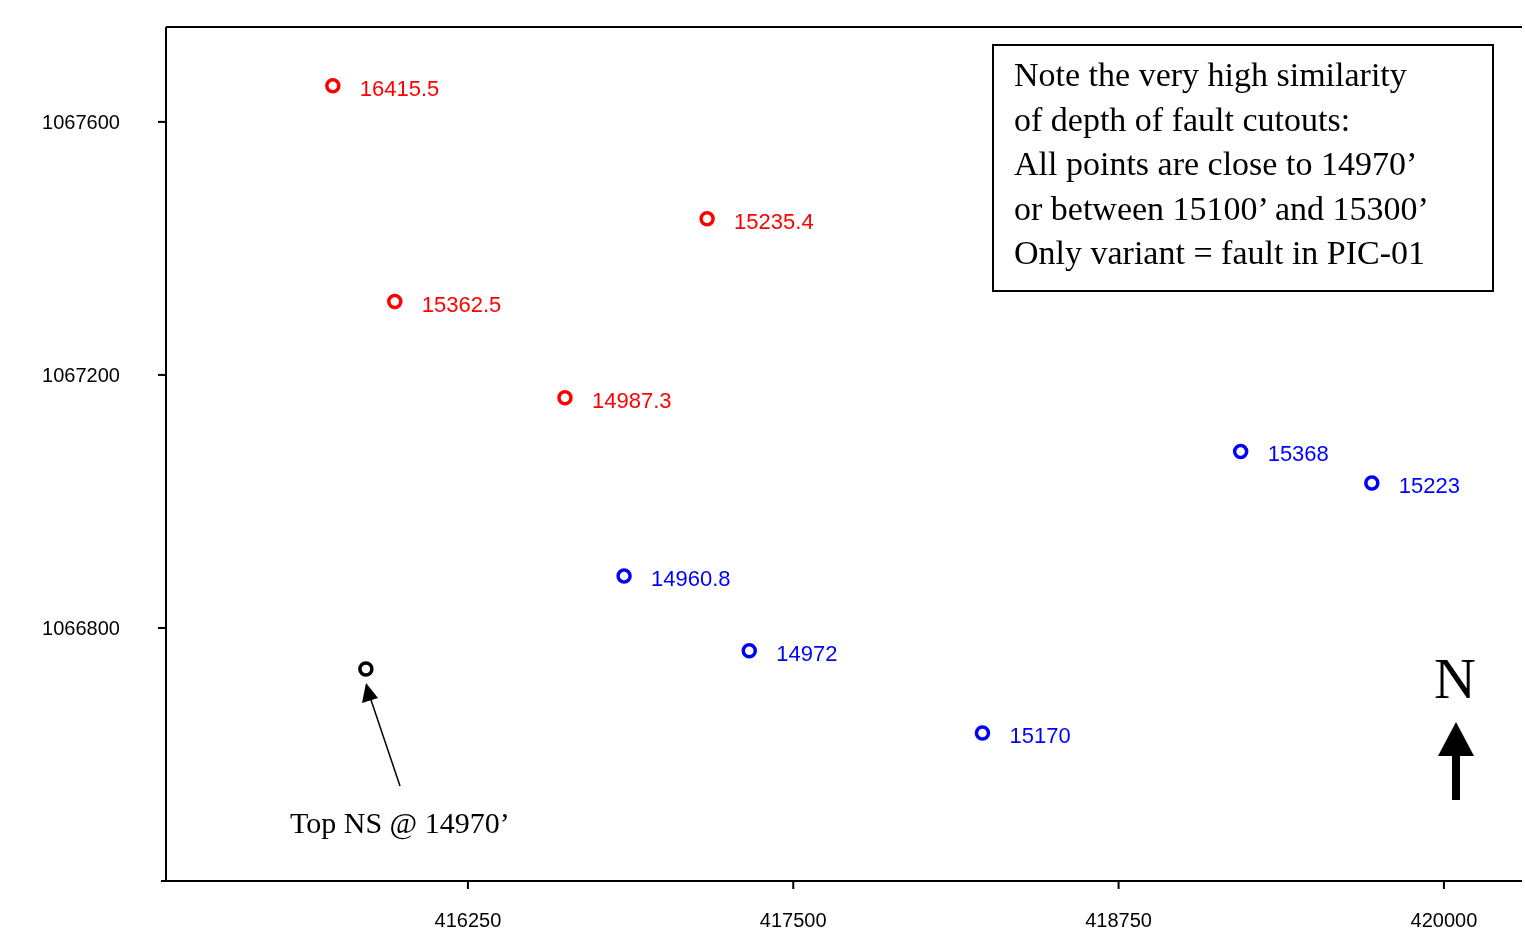  Describe the element at coordinates (793, 920) in the screenshot. I see `x-tick-label: 417500` at that location.